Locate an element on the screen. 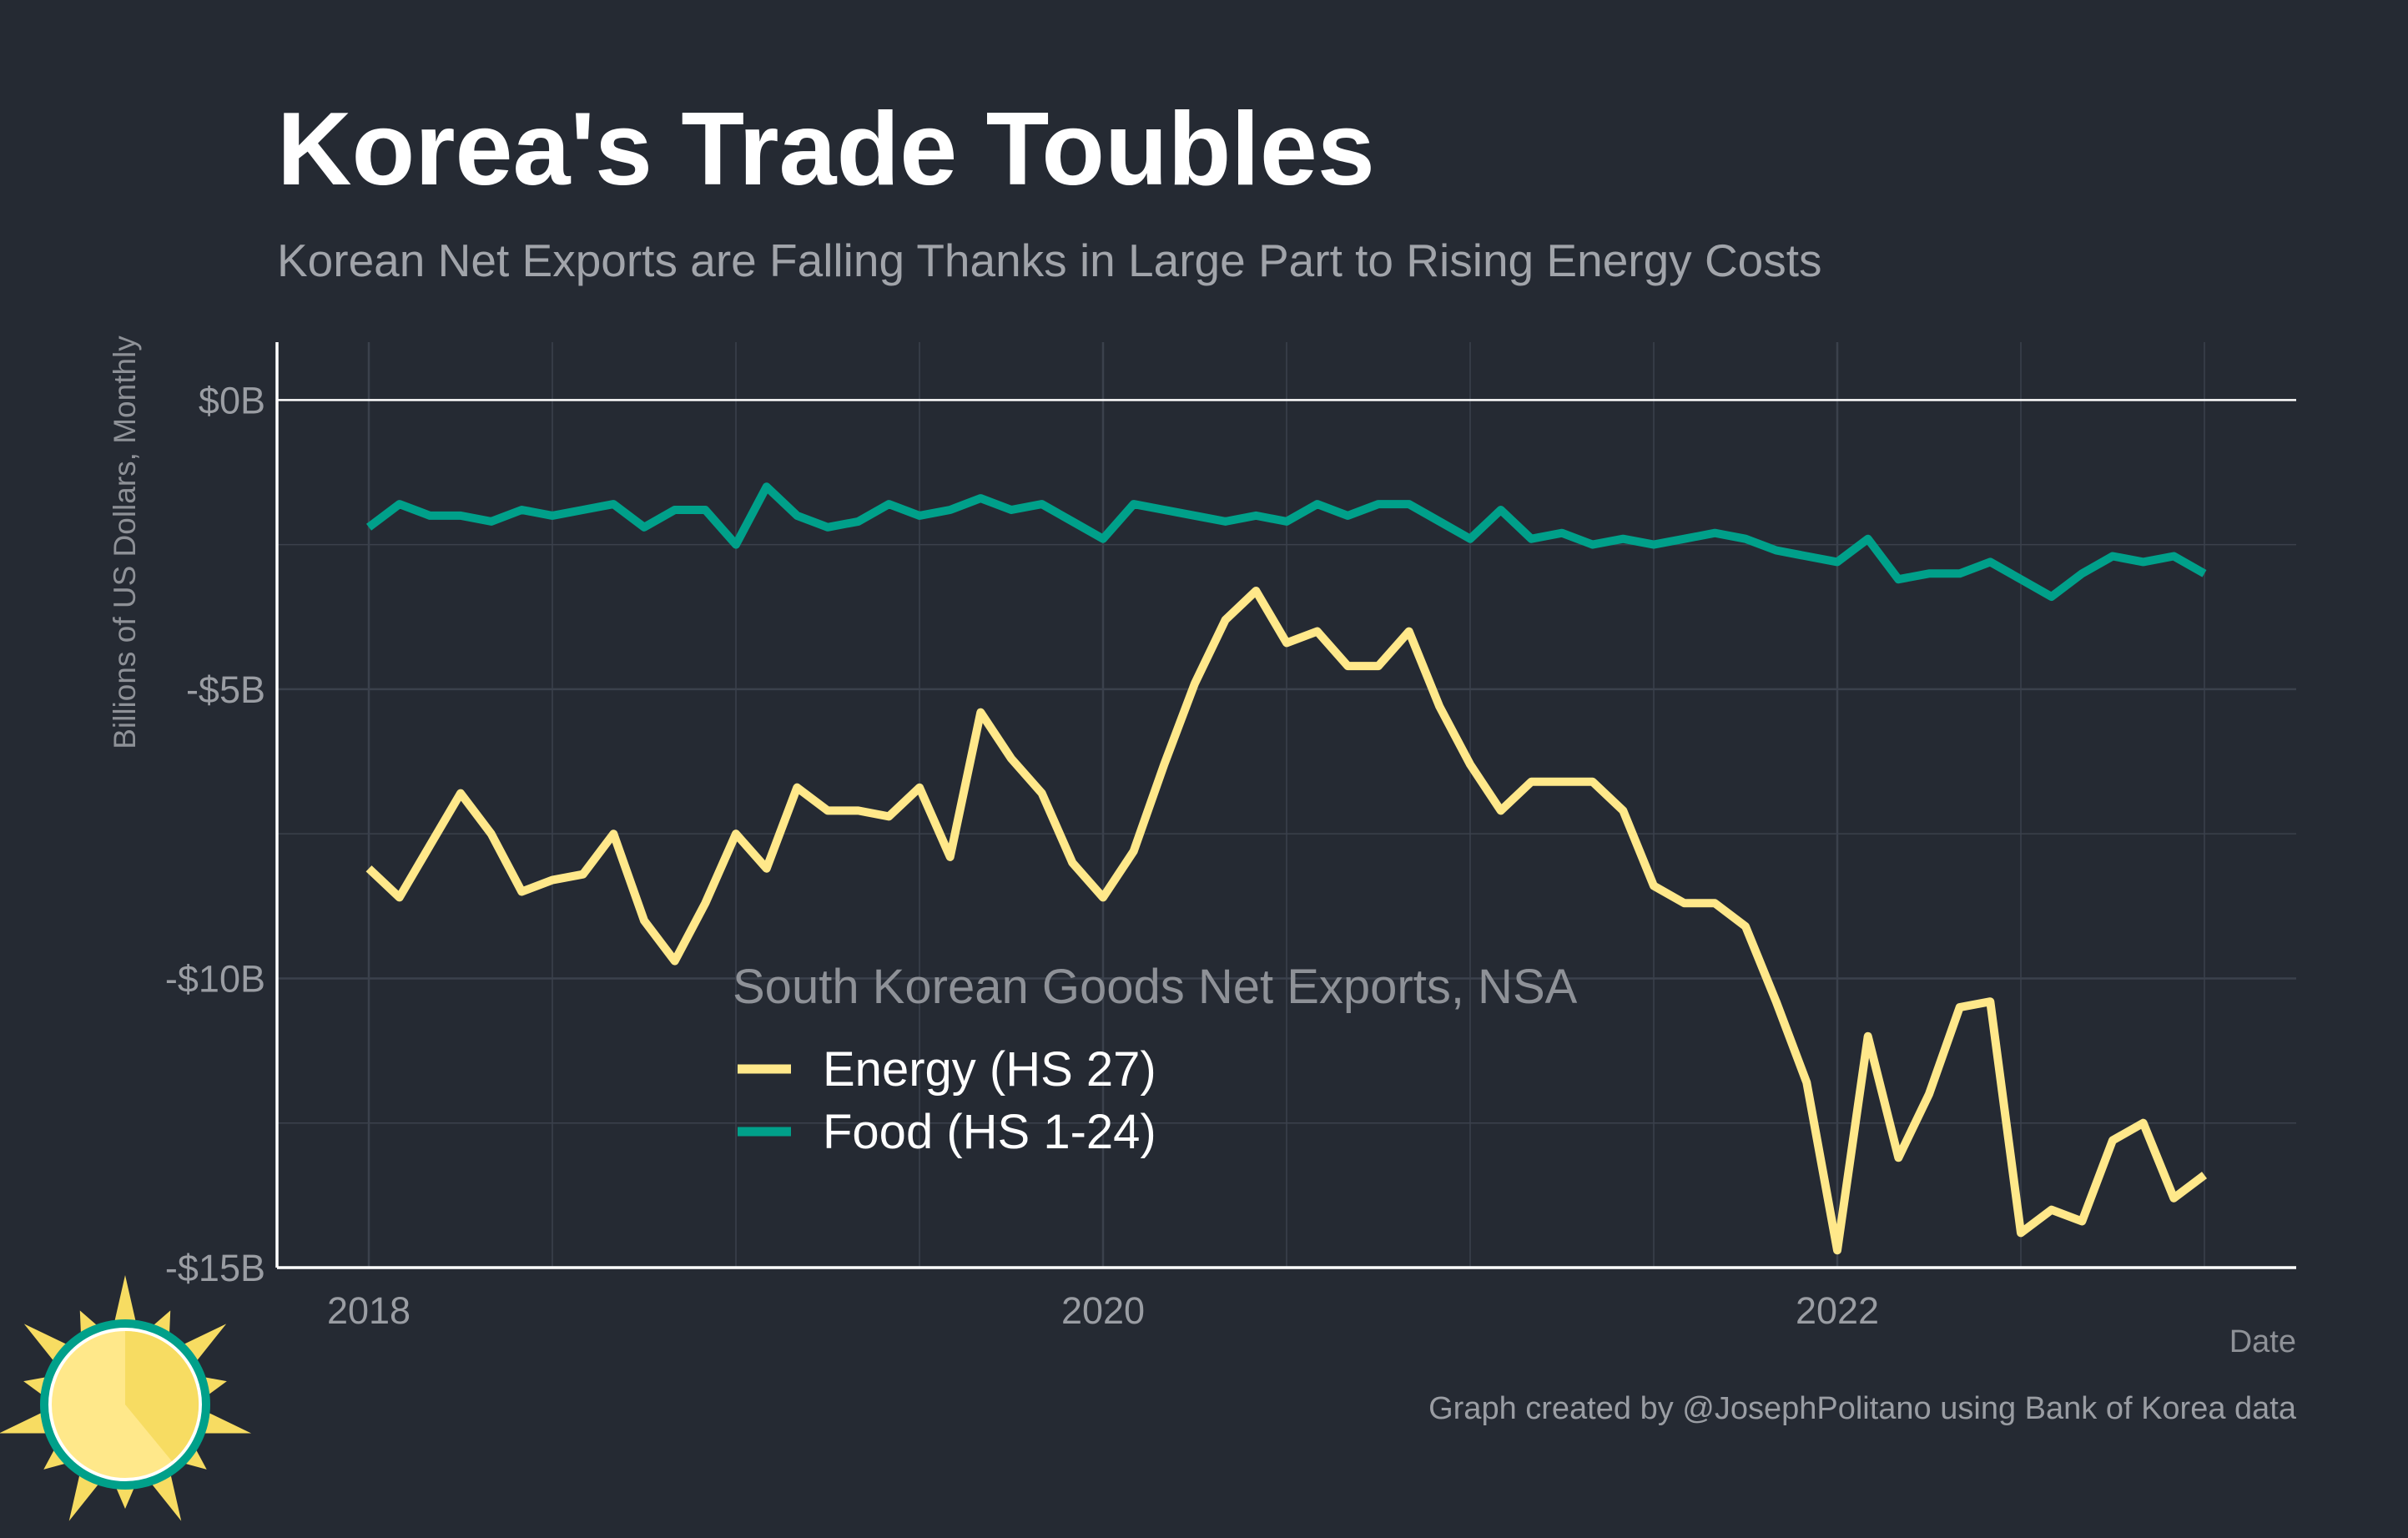  legend-label: Energy (HS 27) is located at coordinates (989, 1069).